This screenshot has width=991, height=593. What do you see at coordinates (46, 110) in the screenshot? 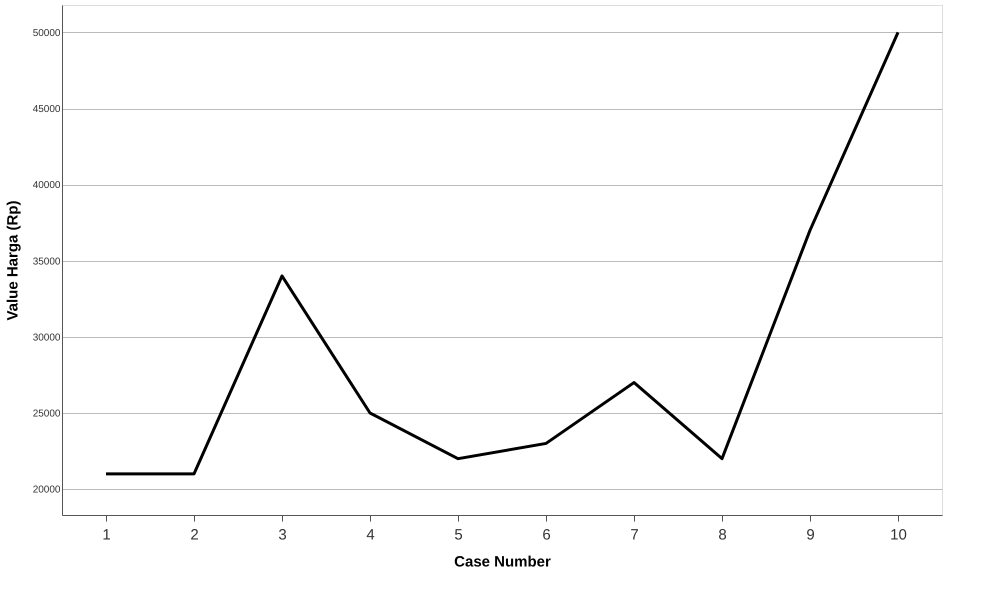
I see `y-tick-label: 45000` at bounding box center [46, 110].